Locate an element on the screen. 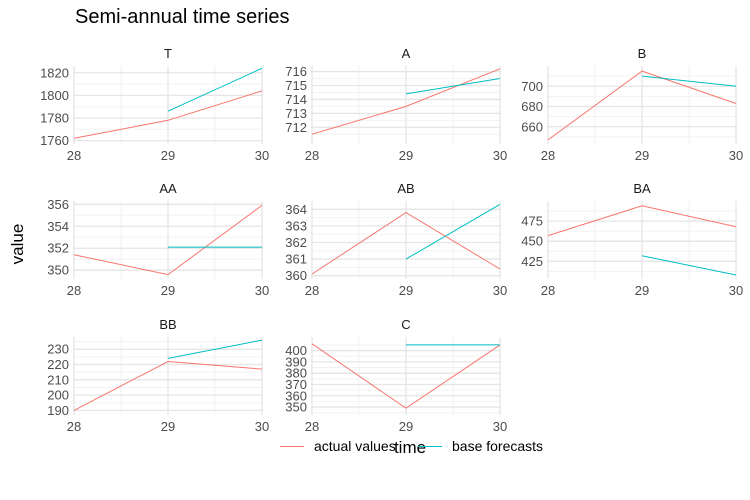  y-tick-label: 700 is located at coordinates (532, 86).